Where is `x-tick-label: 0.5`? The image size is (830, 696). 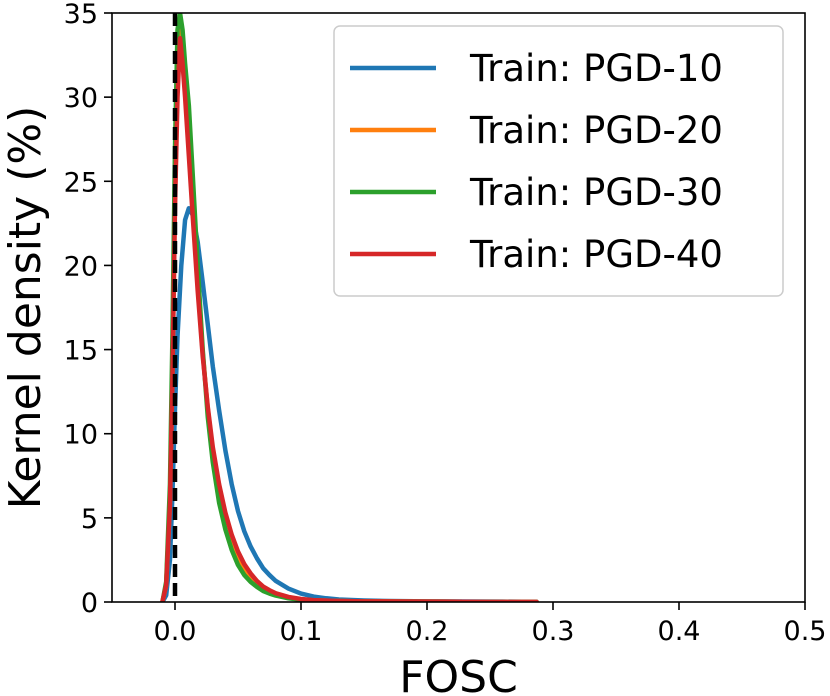 x-tick-label: 0.5 is located at coordinates (805, 631).